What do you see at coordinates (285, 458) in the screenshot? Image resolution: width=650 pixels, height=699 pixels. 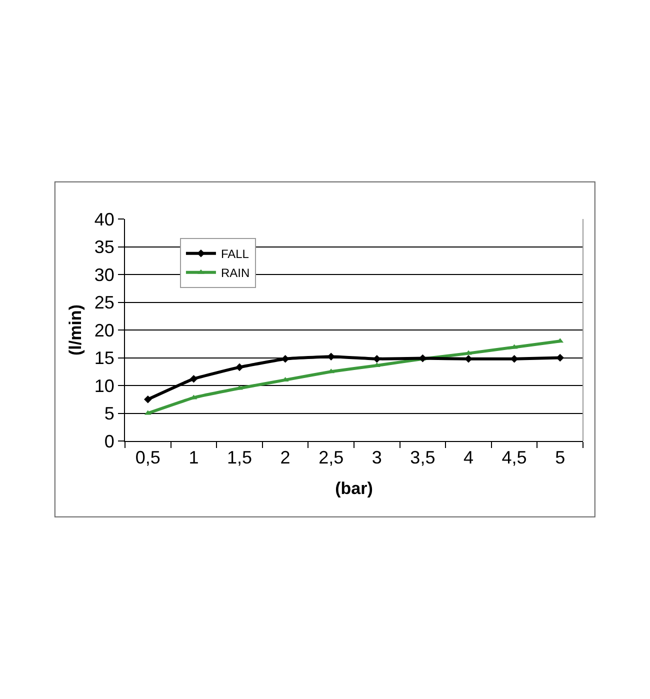 I see `x-tick-label: 2` at bounding box center [285, 458].